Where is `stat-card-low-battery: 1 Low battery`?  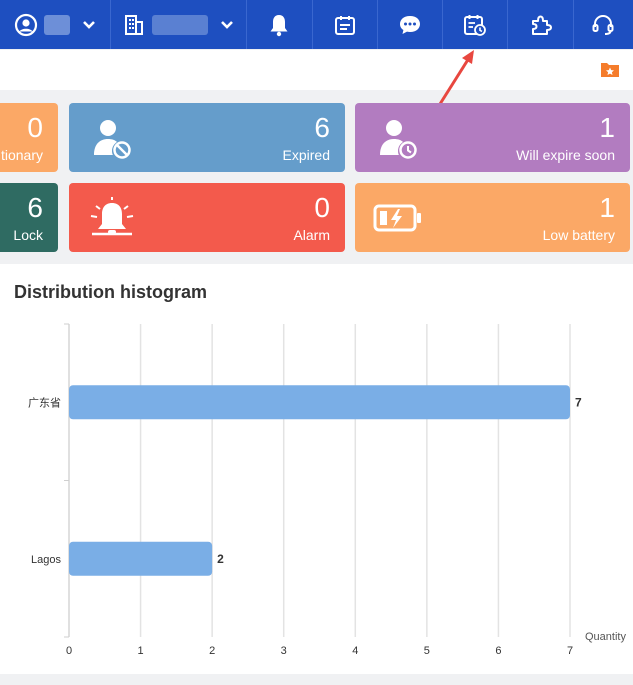 stat-card-low-battery: 1 Low battery is located at coordinates (492, 217).